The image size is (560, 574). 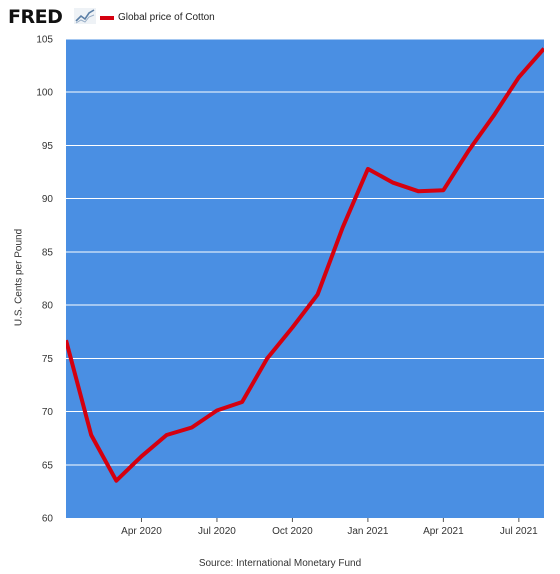 What do you see at coordinates (443, 531) in the screenshot?
I see `x-tick-label: Apr 2021` at bounding box center [443, 531].